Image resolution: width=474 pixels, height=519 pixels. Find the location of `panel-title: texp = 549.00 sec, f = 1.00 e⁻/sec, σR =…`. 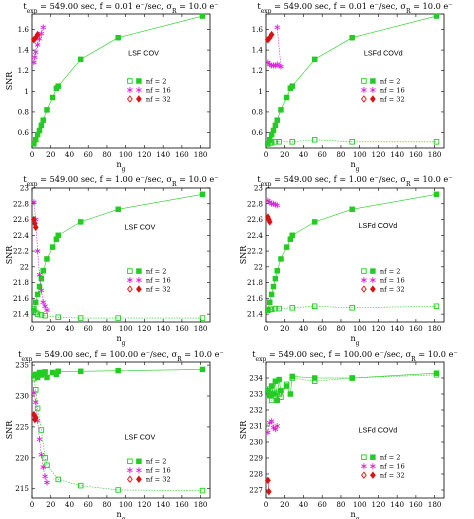

panel-title: texp = 549.00 sec, f = 1.00 e⁻/sec, σR =… is located at coordinates (354, 181).